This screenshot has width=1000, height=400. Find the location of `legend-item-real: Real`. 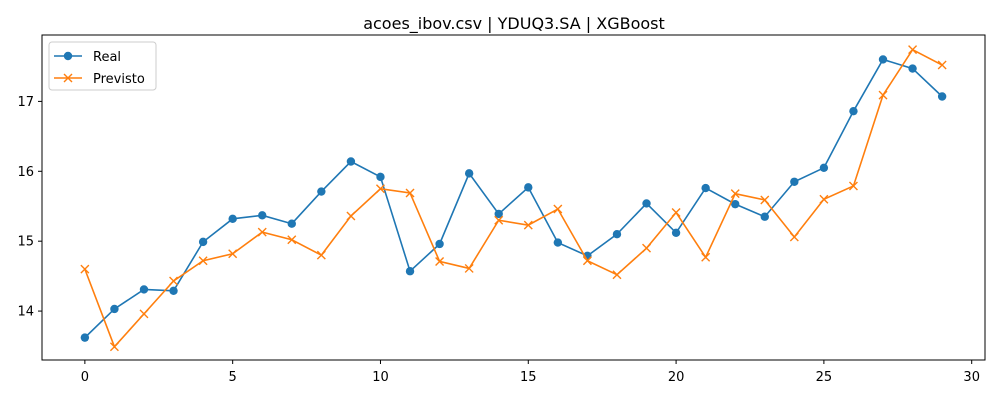

legend-item-real: Real is located at coordinates (87, 57).